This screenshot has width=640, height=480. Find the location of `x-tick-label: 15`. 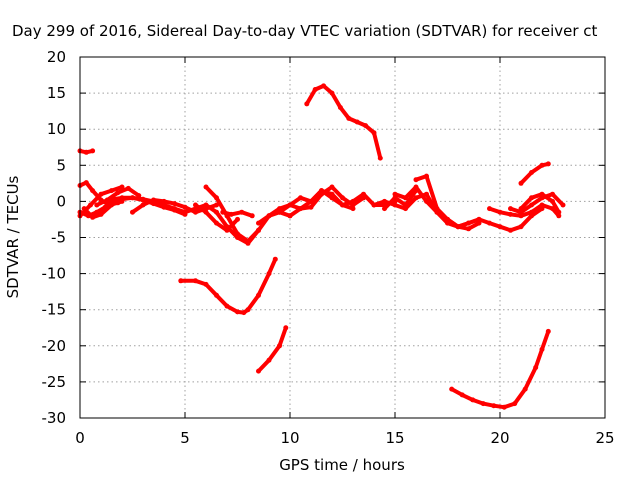

x-tick-label: 15 is located at coordinates (394, 438).